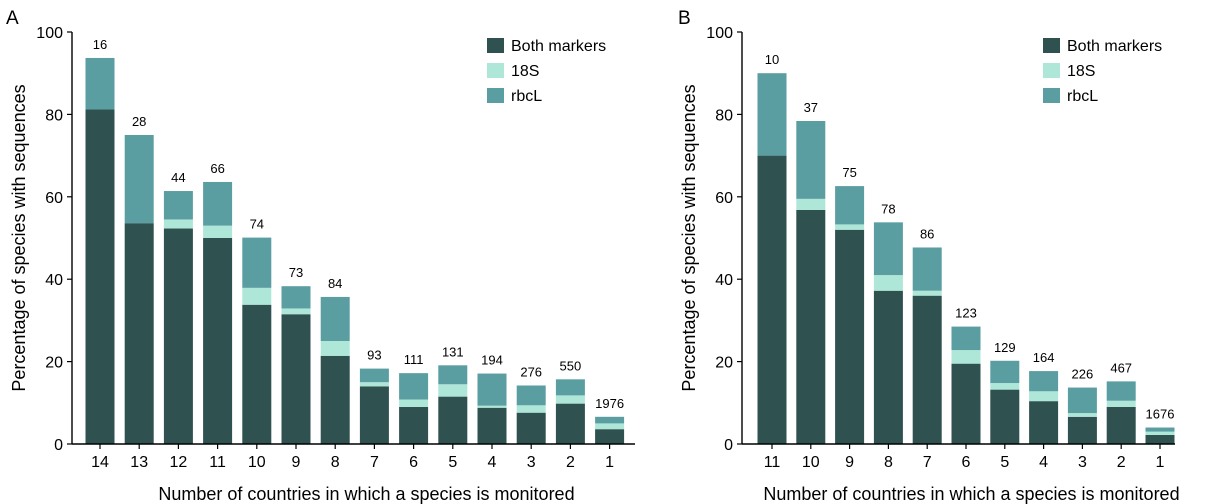  What do you see at coordinates (217, 462) in the screenshot?
I see `x-tick-label: 11` at bounding box center [217, 462].